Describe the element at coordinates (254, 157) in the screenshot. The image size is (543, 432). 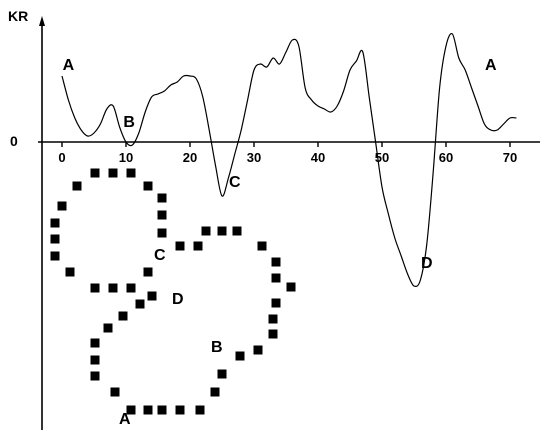
I see `x-tick-label: 30` at that location.